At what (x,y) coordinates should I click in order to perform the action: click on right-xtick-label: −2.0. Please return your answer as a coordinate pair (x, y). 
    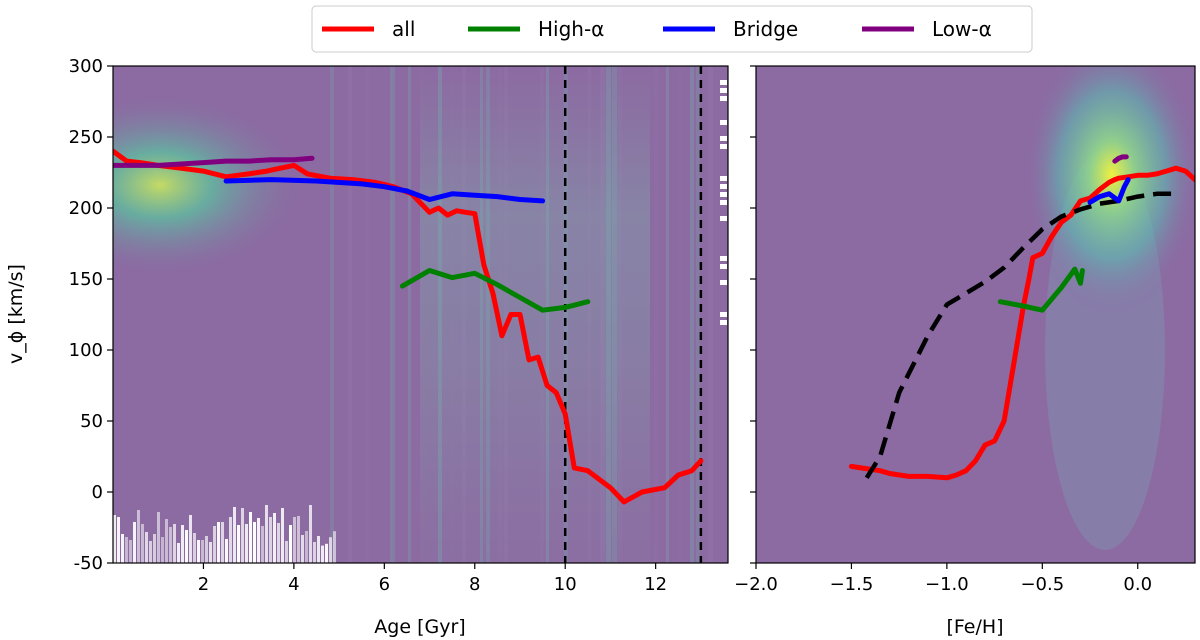
    Looking at the image, I should click on (756, 584).